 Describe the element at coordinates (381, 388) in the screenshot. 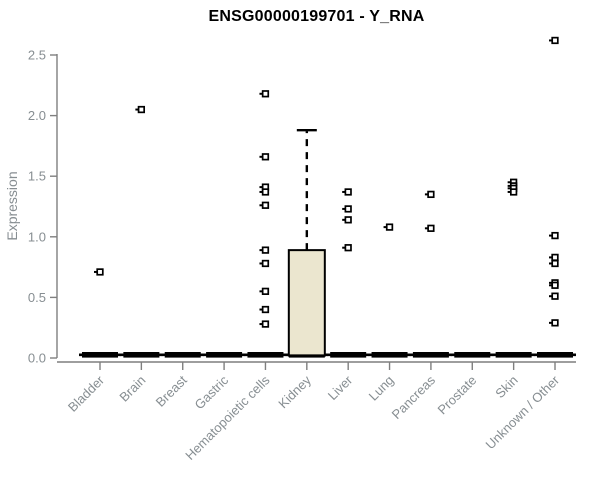

I see `x-category-label: Lung` at that location.